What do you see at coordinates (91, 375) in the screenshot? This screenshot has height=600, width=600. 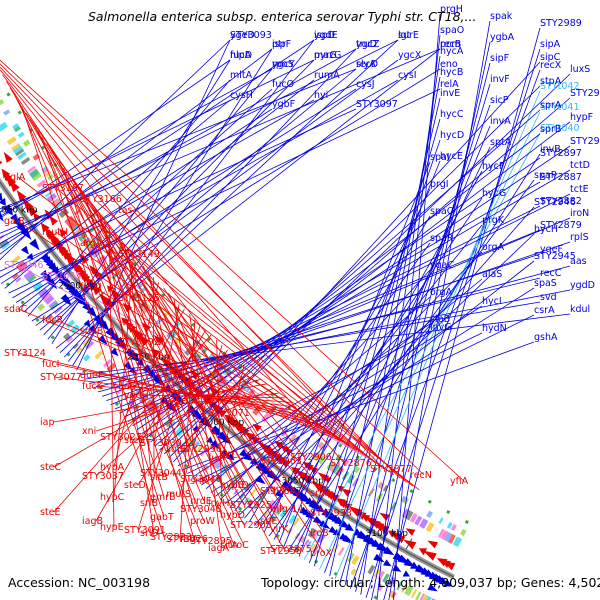 I see `gene-label-queF: queF` at bounding box center [91, 375].